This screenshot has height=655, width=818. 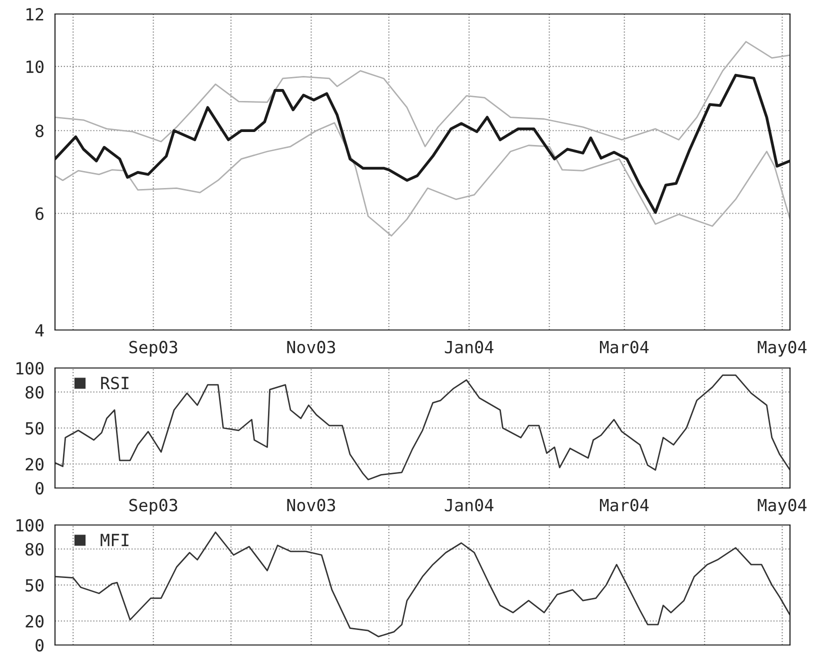 What do you see at coordinates (114, 540) in the screenshot?
I see `legend-label: MFI` at bounding box center [114, 540].